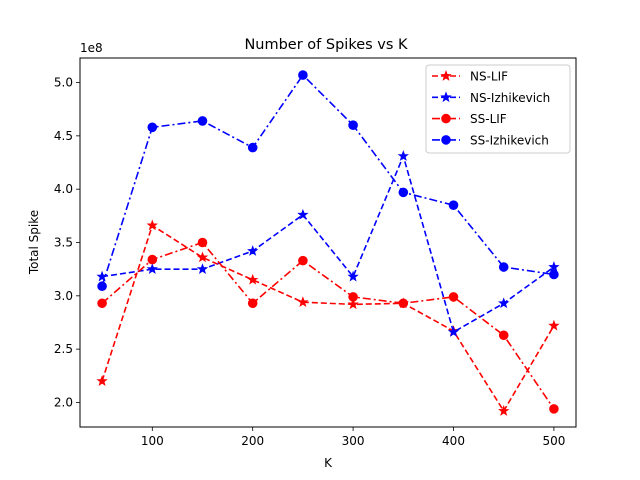  Describe the element at coordinates (63, 189) in the screenshot. I see `y-tick-label: 4.0` at that location.